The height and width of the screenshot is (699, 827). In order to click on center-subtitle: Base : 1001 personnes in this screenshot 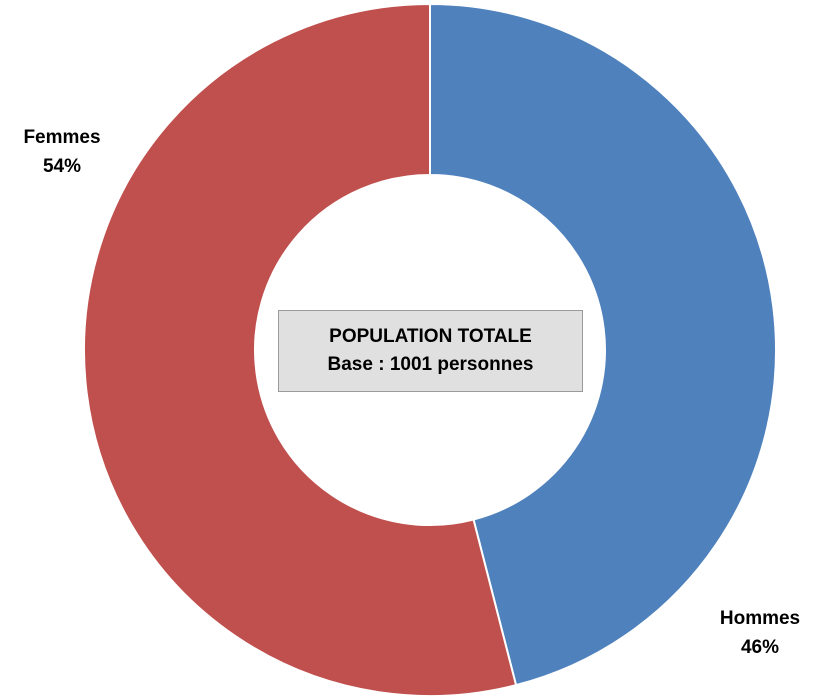, I will do `click(430, 364)`.